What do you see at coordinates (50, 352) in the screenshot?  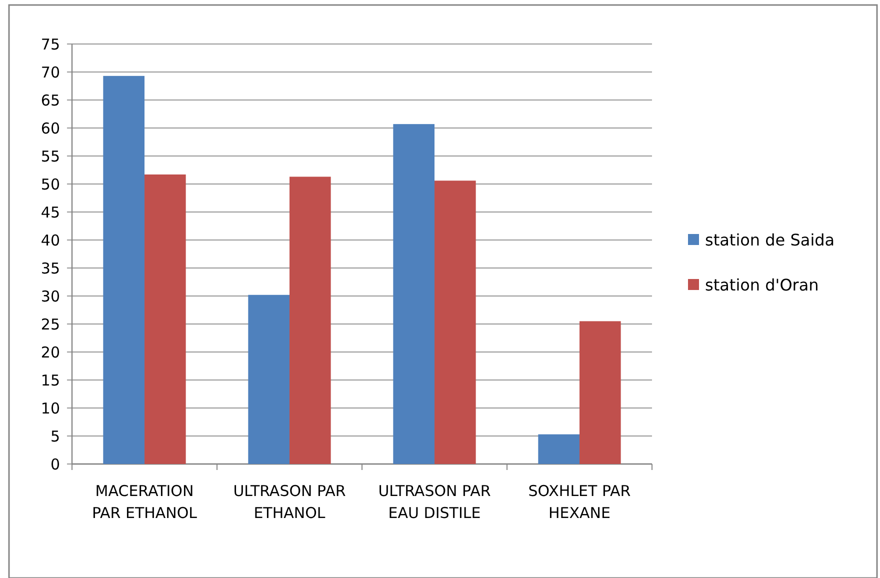 I see `y-tick-label: 20` at bounding box center [50, 352].